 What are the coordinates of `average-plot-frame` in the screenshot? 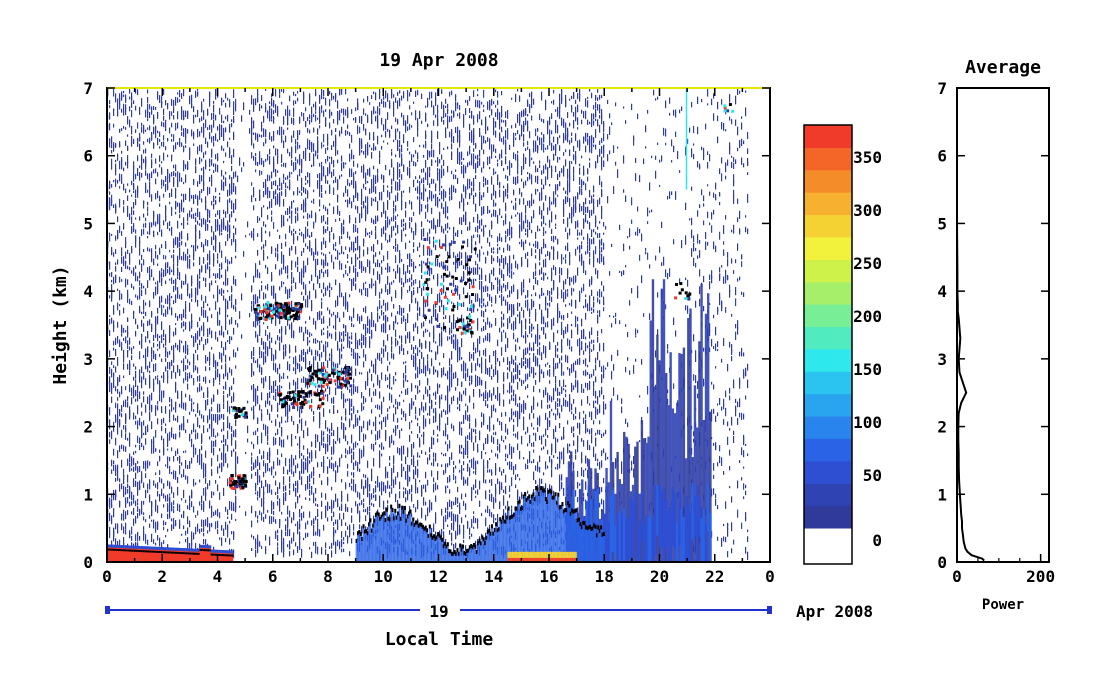 It's located at (1003, 325).